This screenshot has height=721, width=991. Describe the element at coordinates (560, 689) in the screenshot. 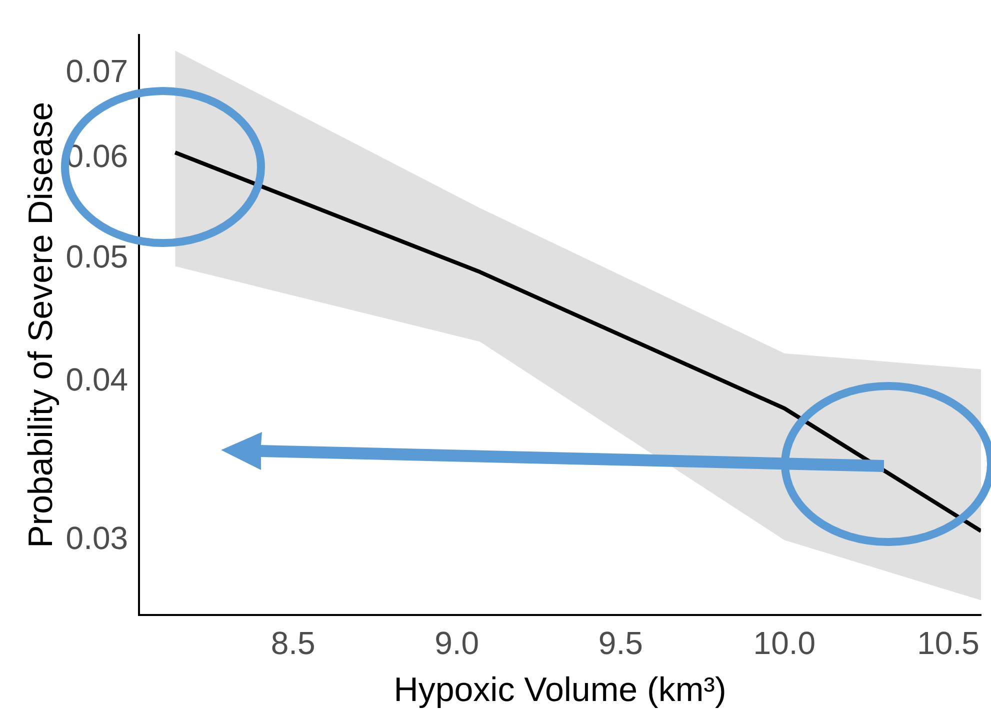

I see `x-axis-title: Hypoxic Volume (km³)` at that location.